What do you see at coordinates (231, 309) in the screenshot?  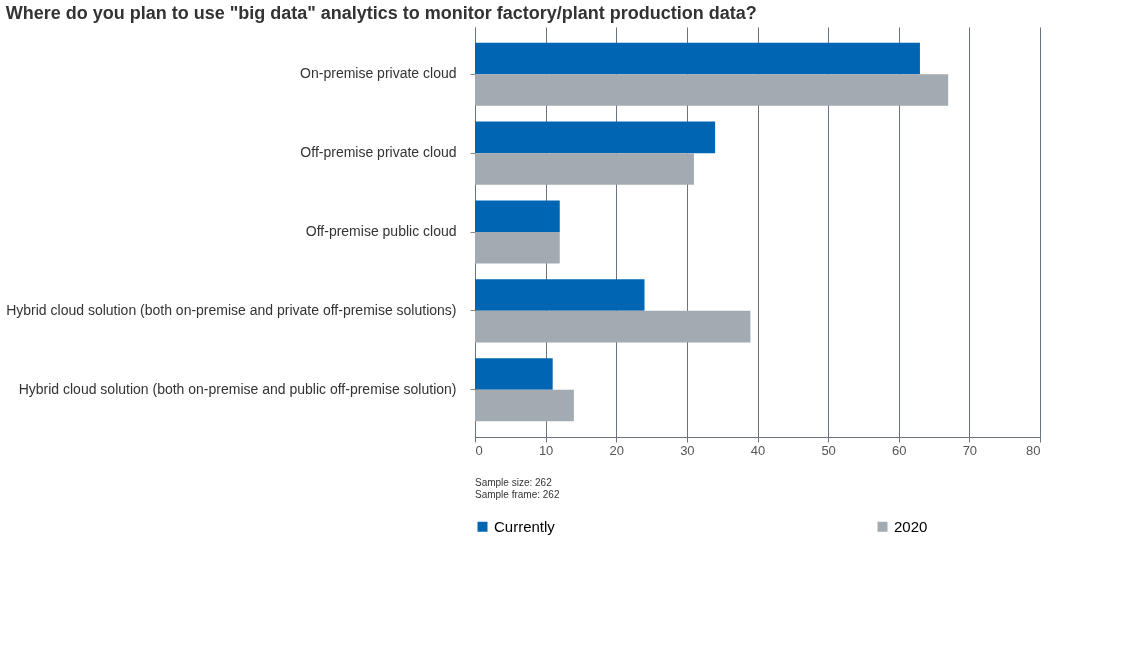 I see `y-tick-label: Hybrid cloud solution (both on-premise and private off-premise solutions)` at bounding box center [231, 309].